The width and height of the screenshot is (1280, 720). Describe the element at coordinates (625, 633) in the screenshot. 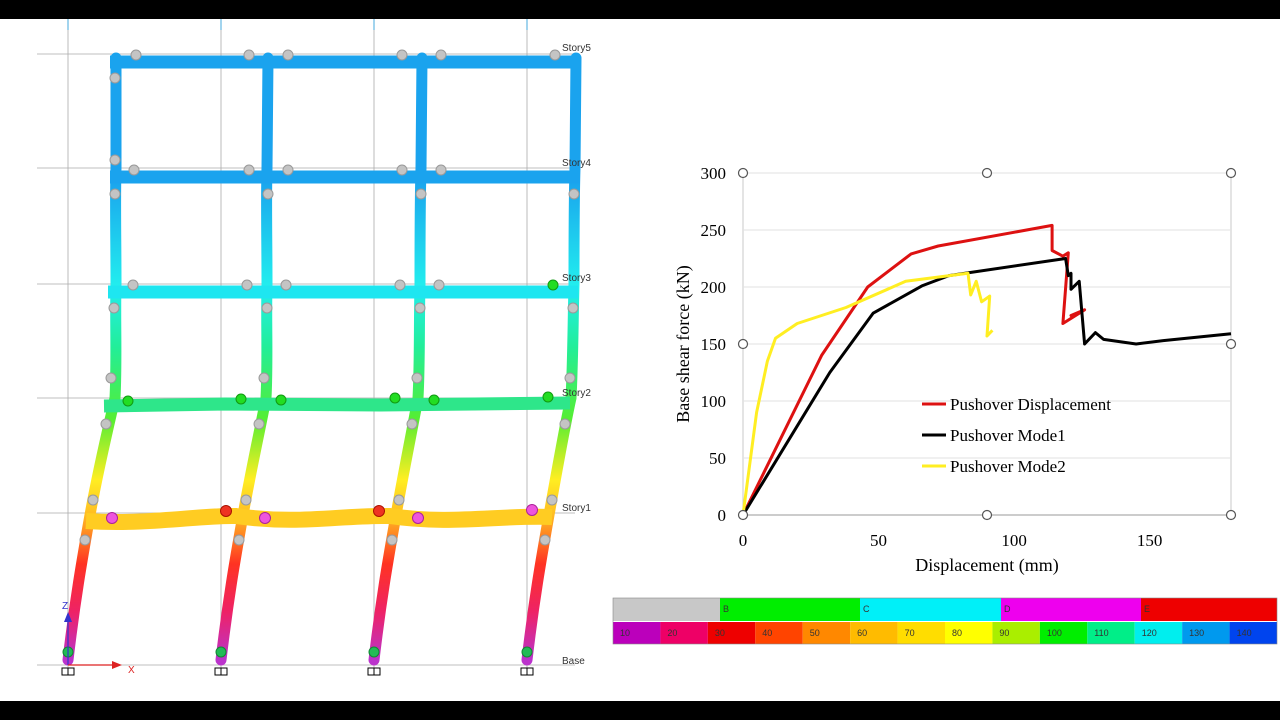

I see `scale-bottom-label: 10` at that location.